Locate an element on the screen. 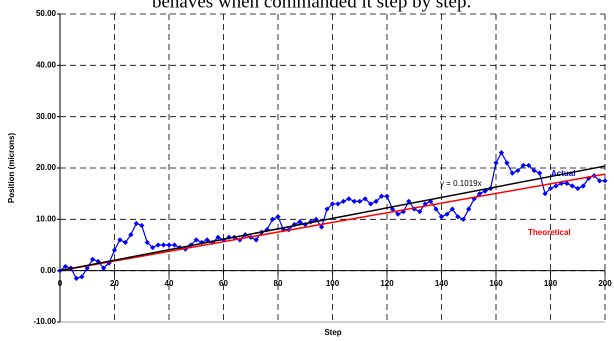 The width and height of the screenshot is (614, 341). x-tick-label: 80 is located at coordinates (278, 283).